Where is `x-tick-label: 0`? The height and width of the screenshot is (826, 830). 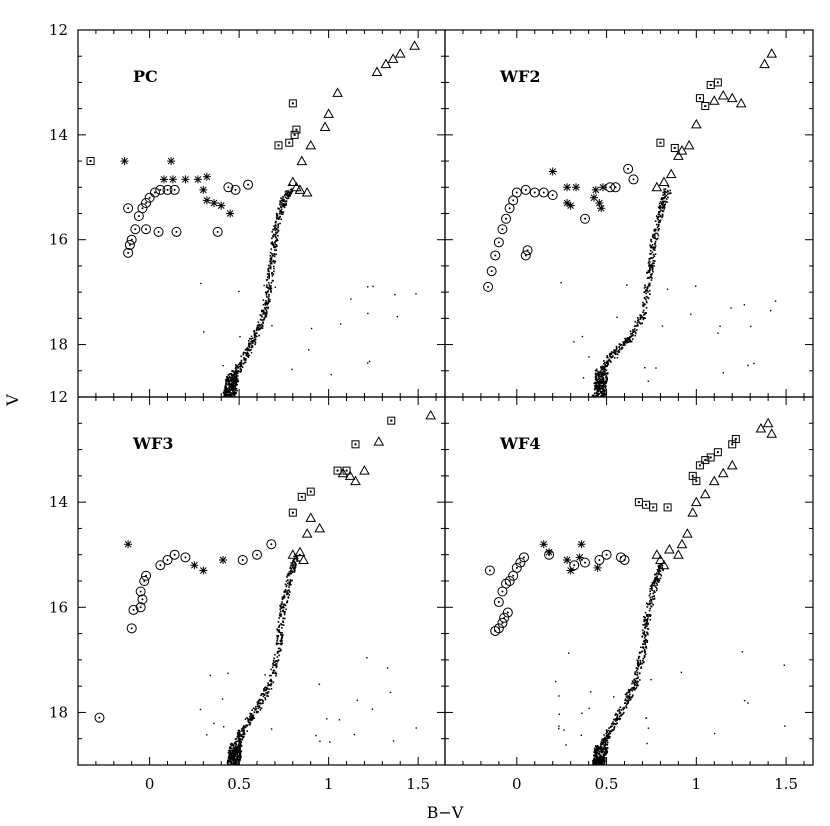 x-tick-label: 0 is located at coordinates (517, 784).